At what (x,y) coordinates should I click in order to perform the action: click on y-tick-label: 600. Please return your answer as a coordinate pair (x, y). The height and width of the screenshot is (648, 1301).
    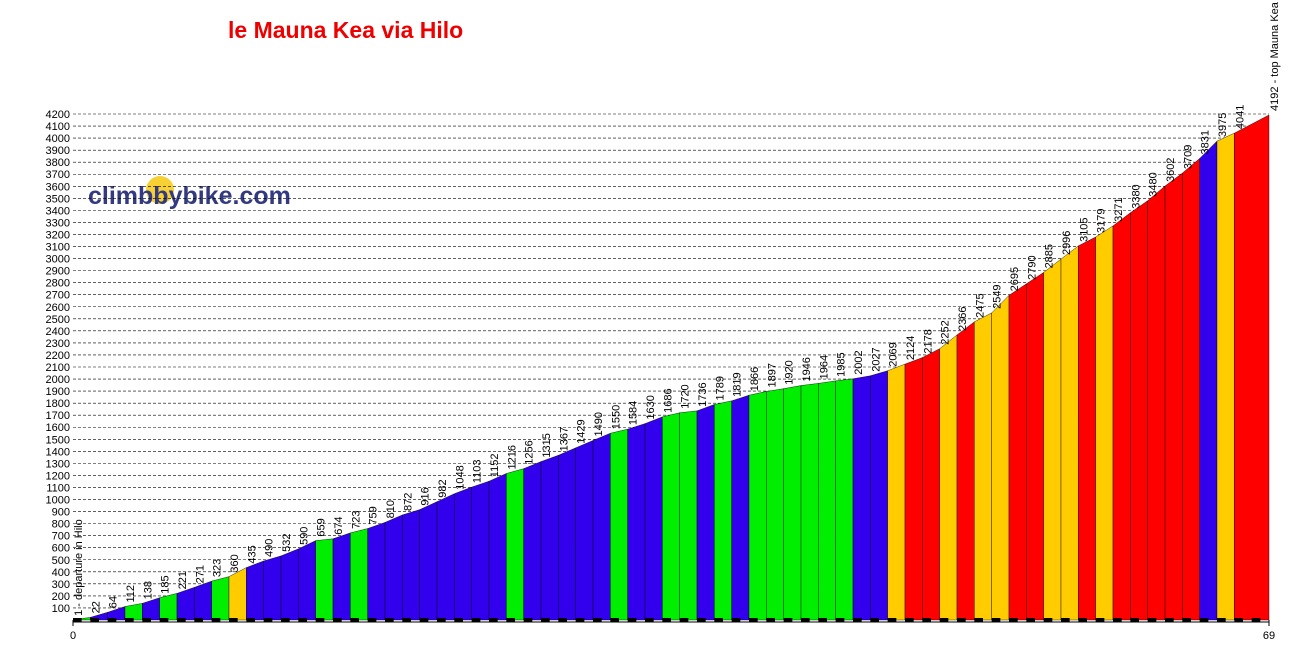
    Looking at the image, I should click on (61, 549).